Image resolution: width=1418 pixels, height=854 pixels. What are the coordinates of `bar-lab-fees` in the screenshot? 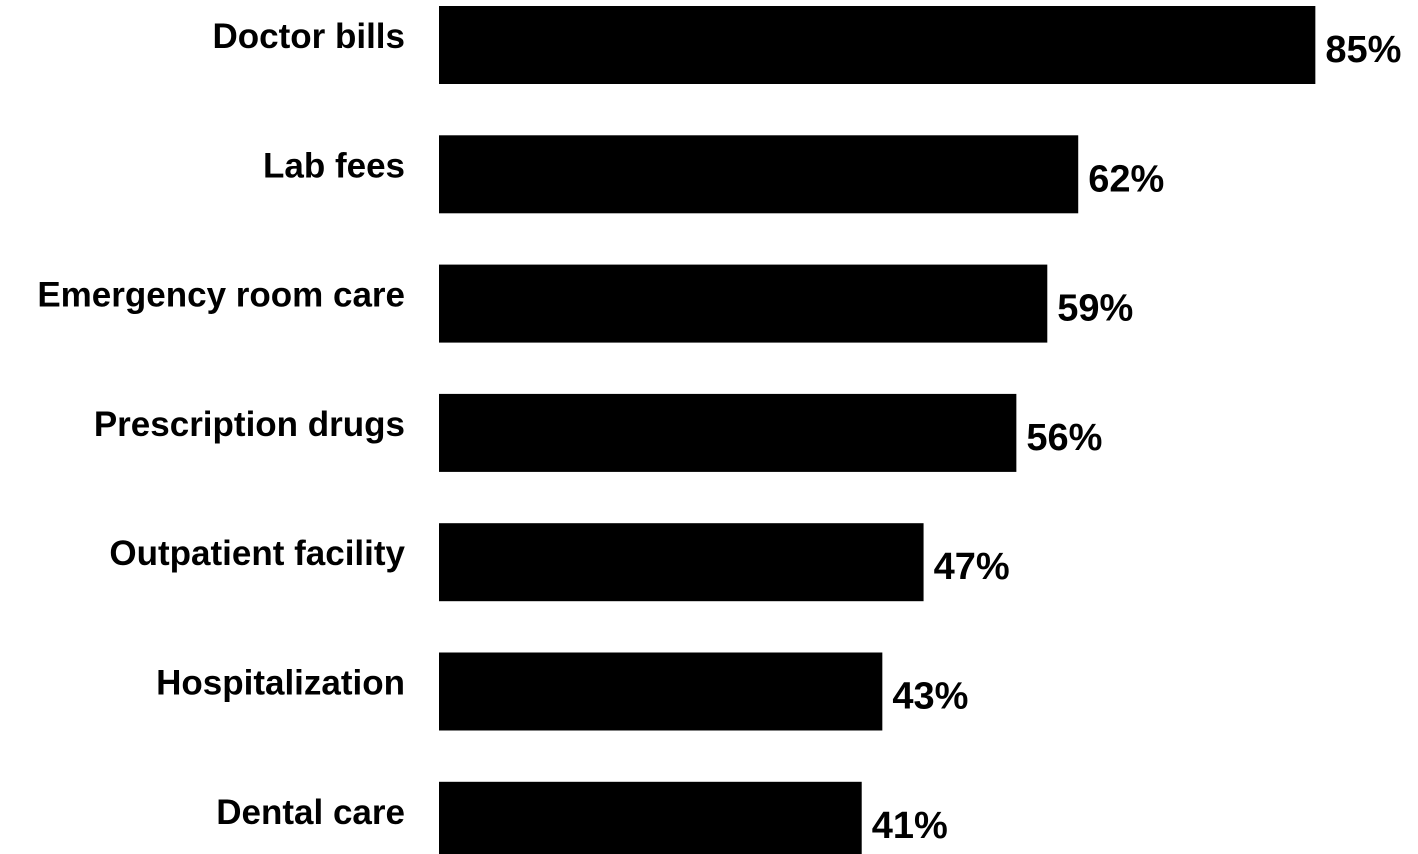 It's located at (759, 174).